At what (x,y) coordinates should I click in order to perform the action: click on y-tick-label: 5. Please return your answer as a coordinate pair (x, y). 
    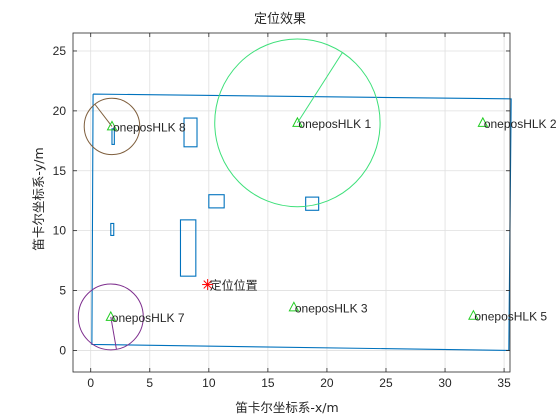
    Looking at the image, I should click on (62, 291).